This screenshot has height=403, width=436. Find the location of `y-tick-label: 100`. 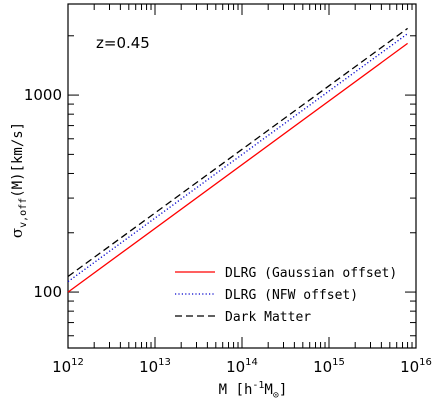

y-tick-label: 100 is located at coordinates (47, 292).